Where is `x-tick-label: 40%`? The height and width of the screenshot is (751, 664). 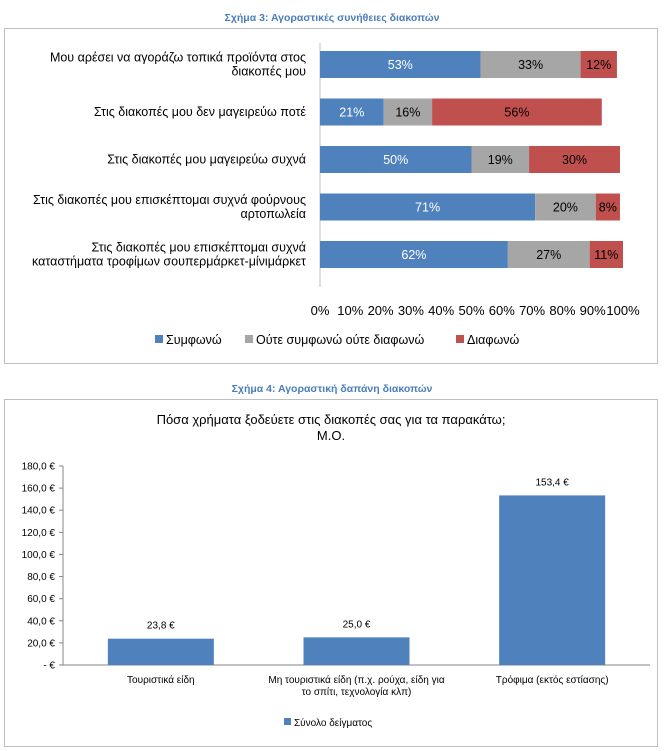
x-tick-label: 40% is located at coordinates (441, 310).